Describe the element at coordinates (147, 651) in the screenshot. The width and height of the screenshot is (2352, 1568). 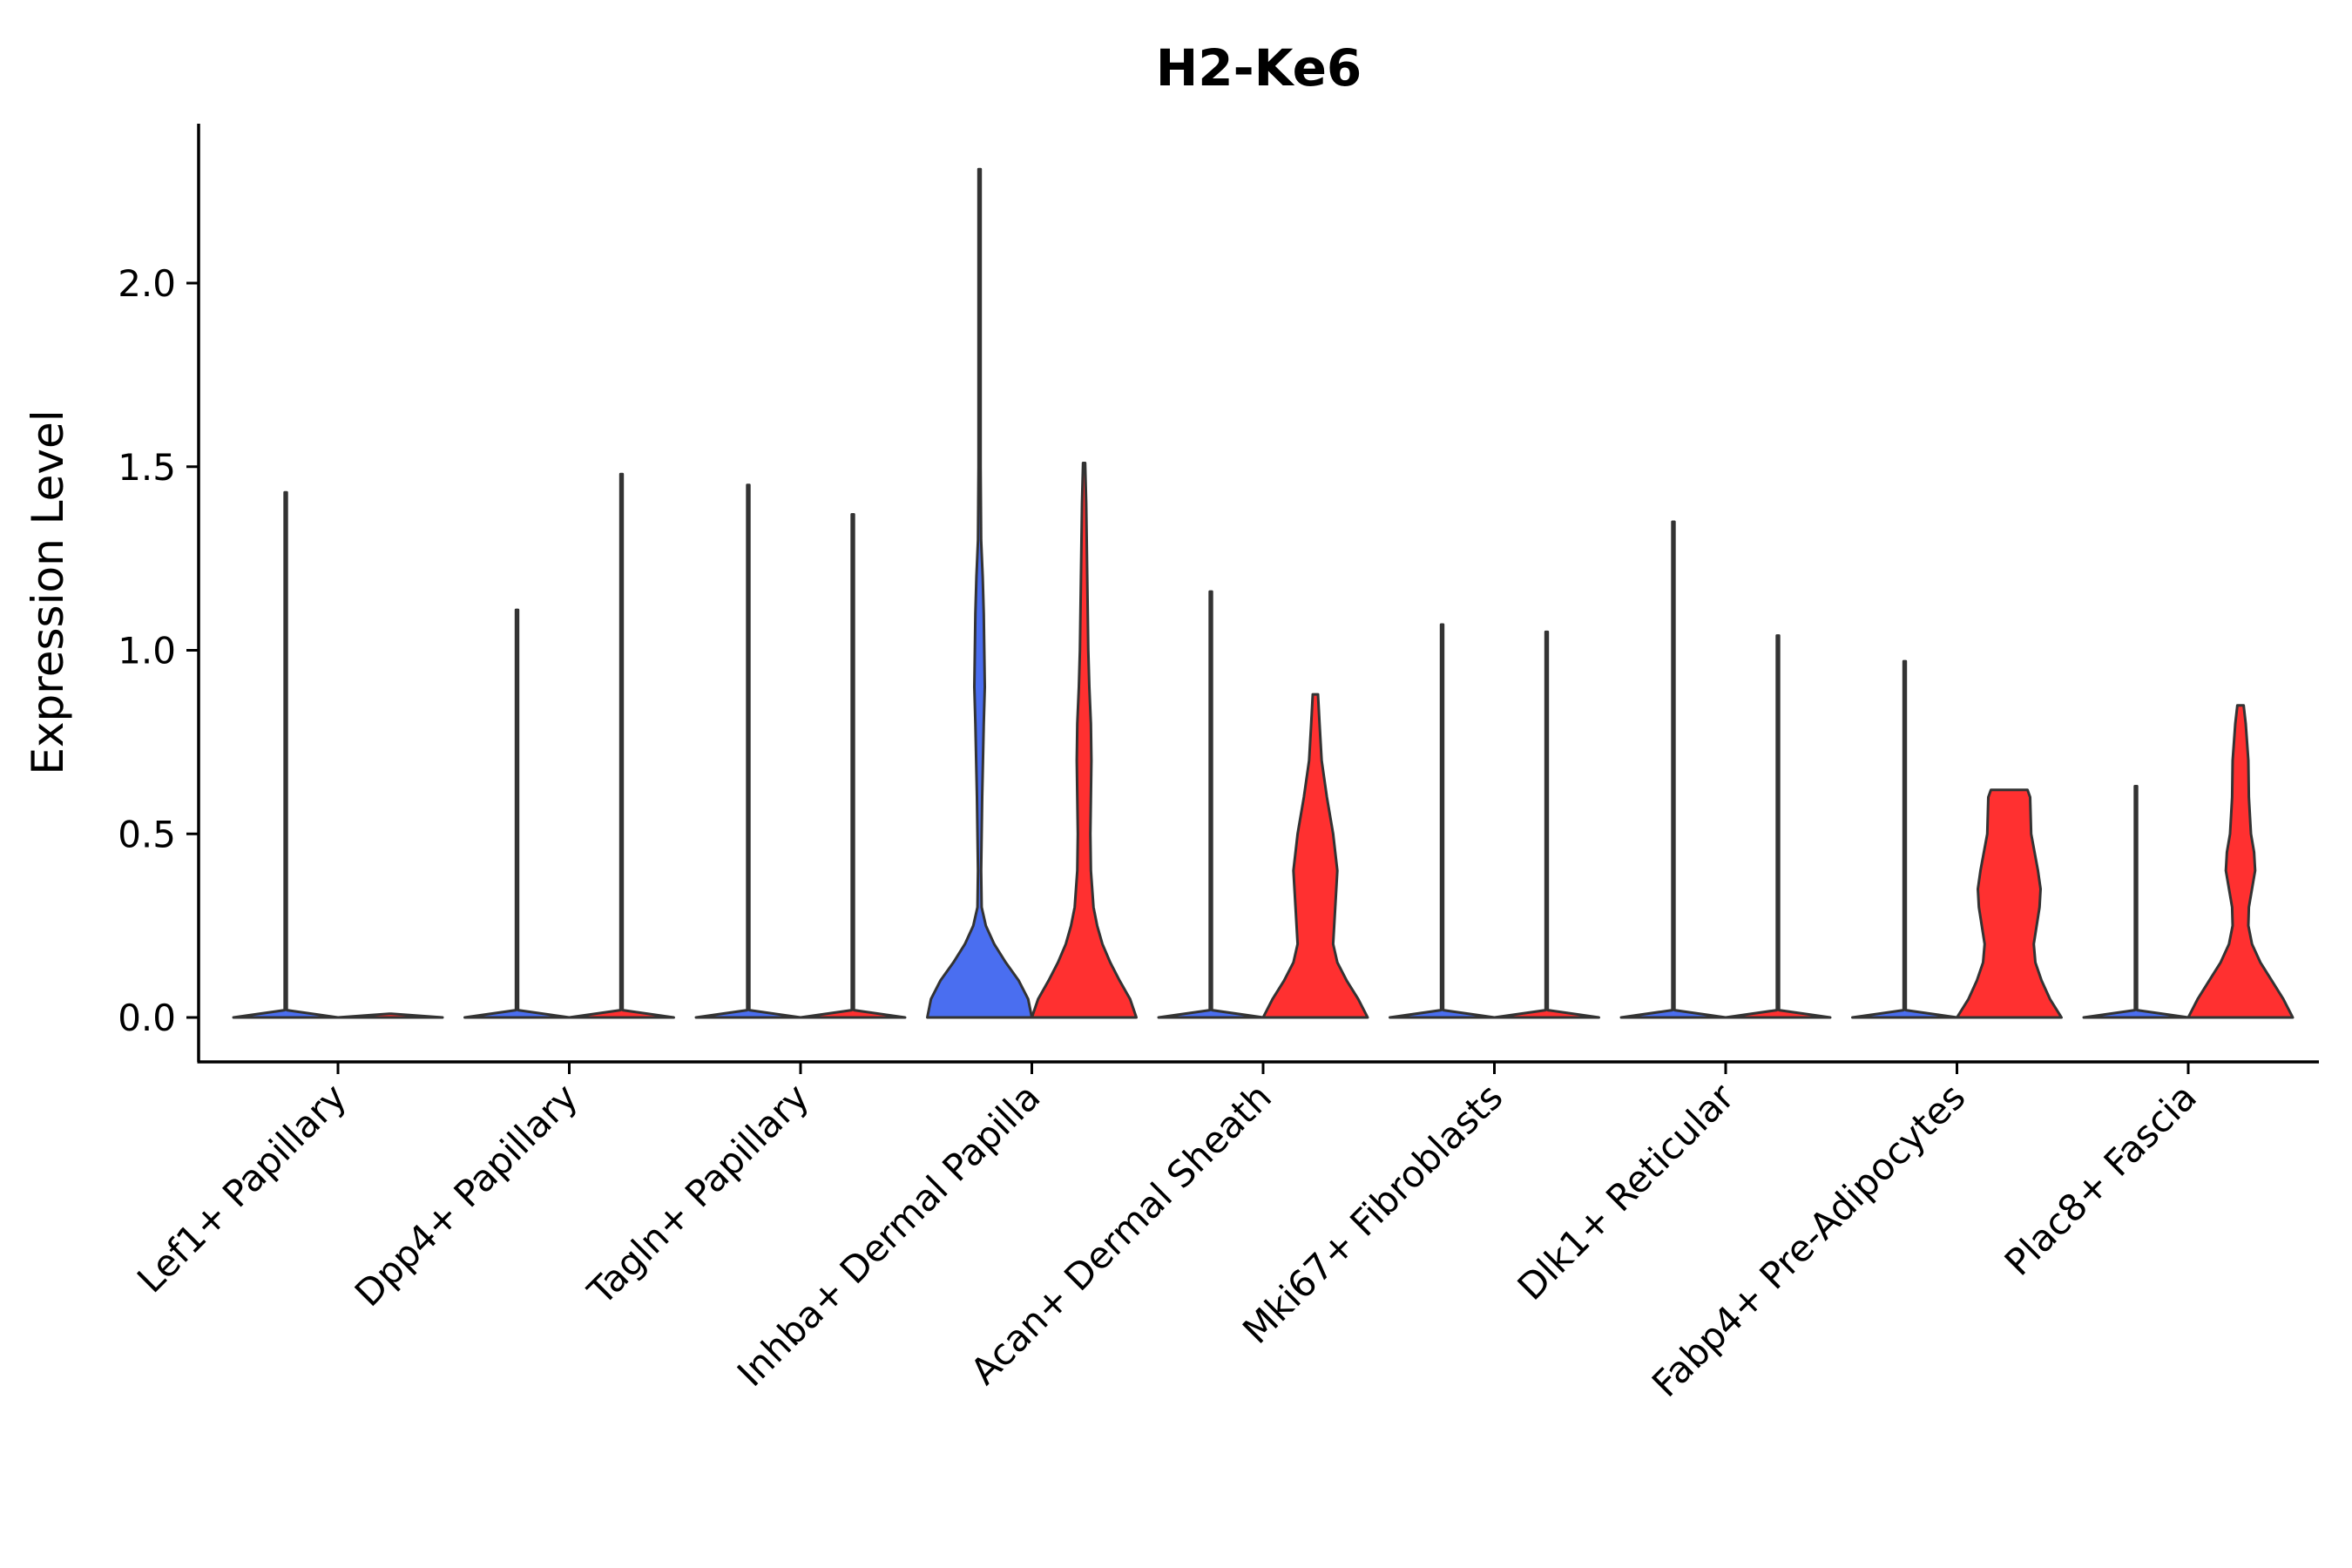
I see `y-tick-label: 1.0` at that location.